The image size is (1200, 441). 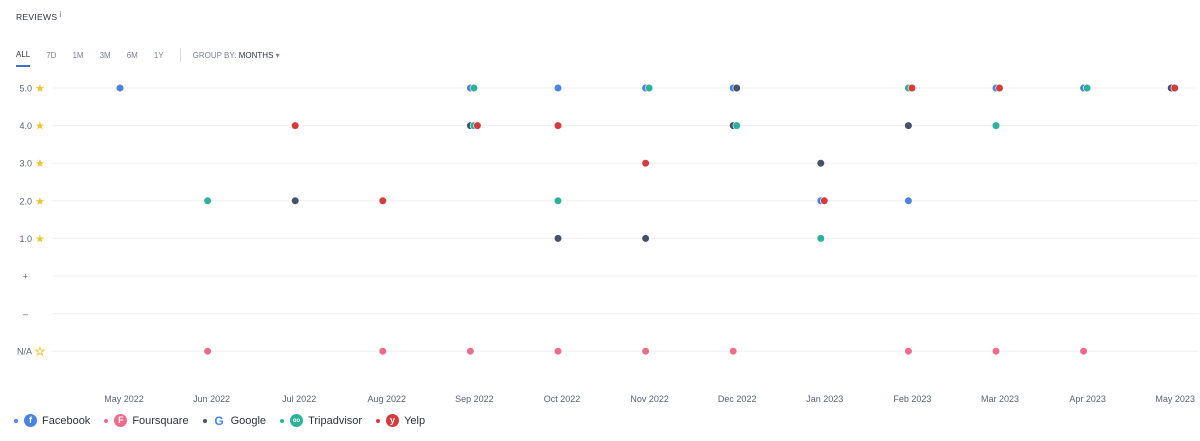 What do you see at coordinates (387, 399) in the screenshot?
I see `x-tick-label: Aug 2022` at bounding box center [387, 399].